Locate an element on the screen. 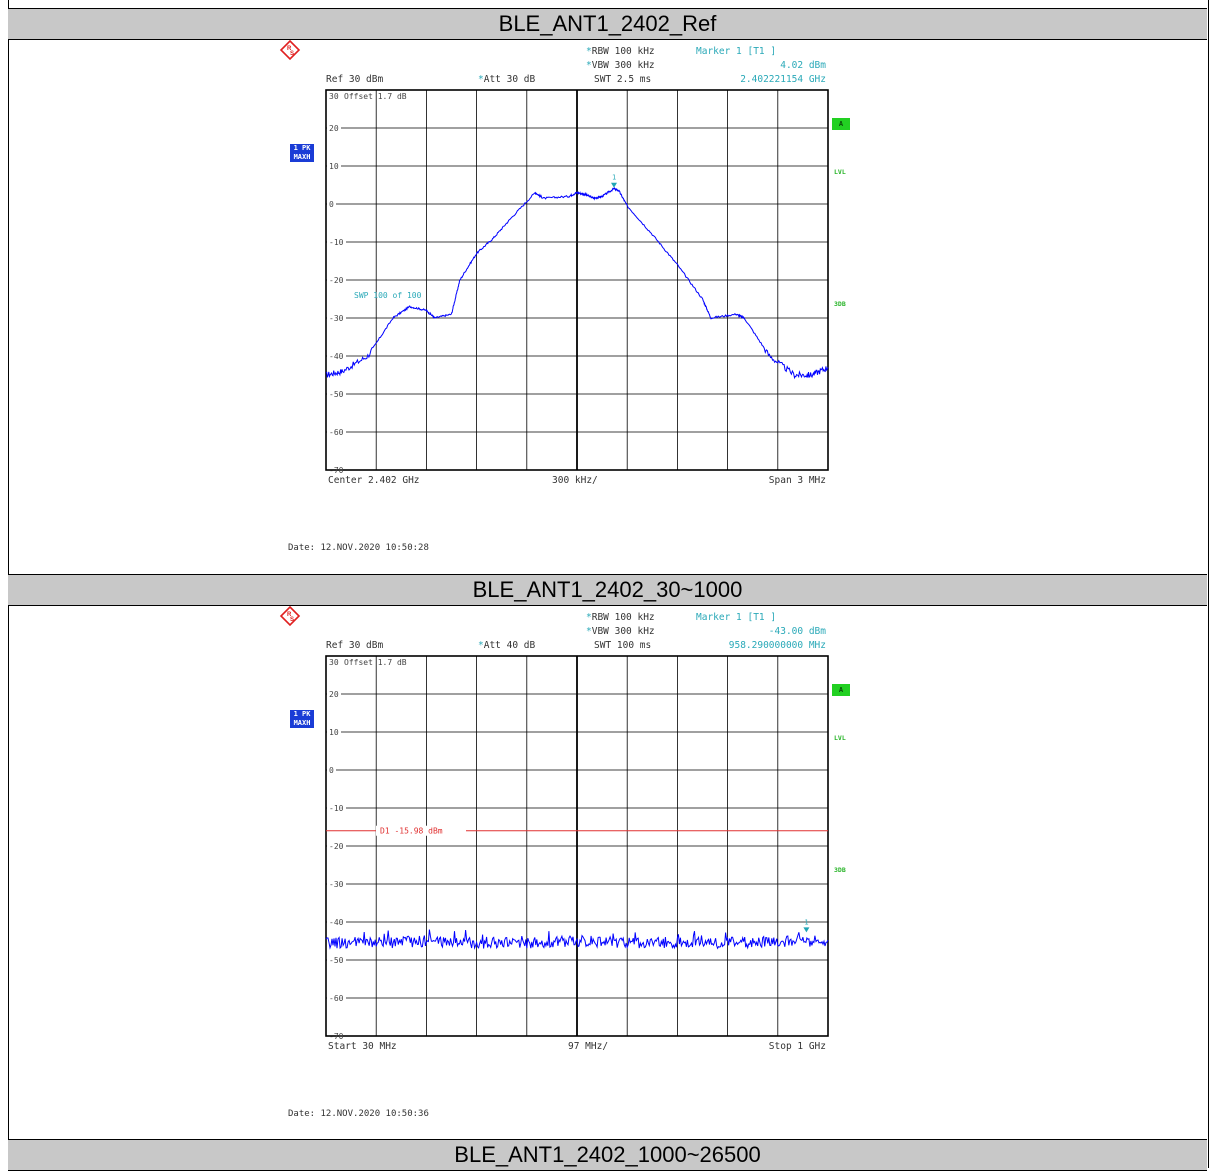 Image resolution: width=1213 pixels, height=1171 pixels. marker-level: 4.02 dBm is located at coordinates (803, 65).